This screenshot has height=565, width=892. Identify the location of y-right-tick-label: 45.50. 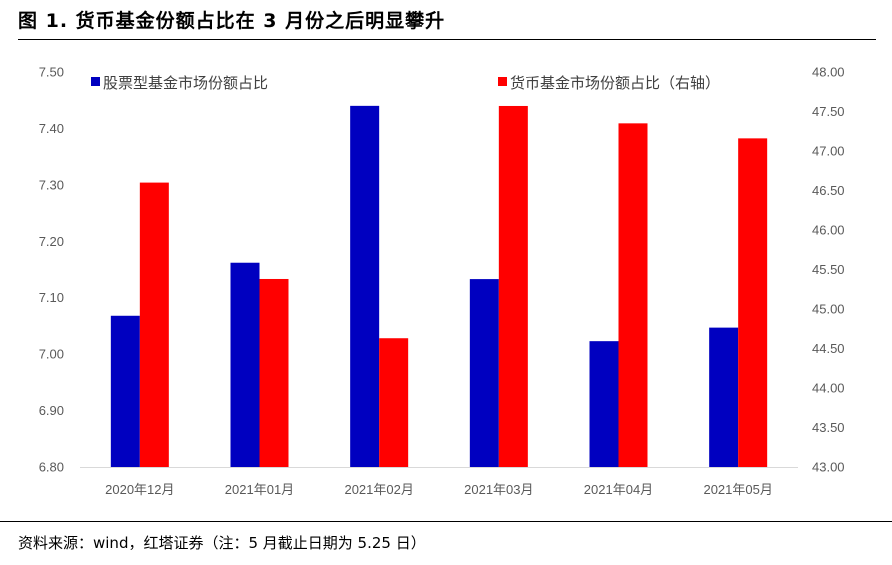
(828, 269).